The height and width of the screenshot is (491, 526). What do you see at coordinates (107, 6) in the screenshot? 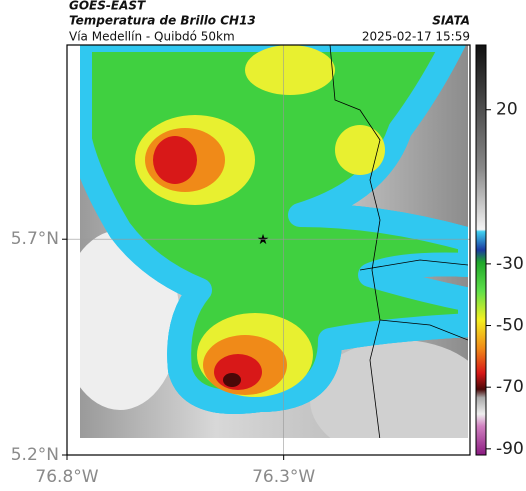
I see `satellite-title: GOES-EAST` at bounding box center [107, 6].